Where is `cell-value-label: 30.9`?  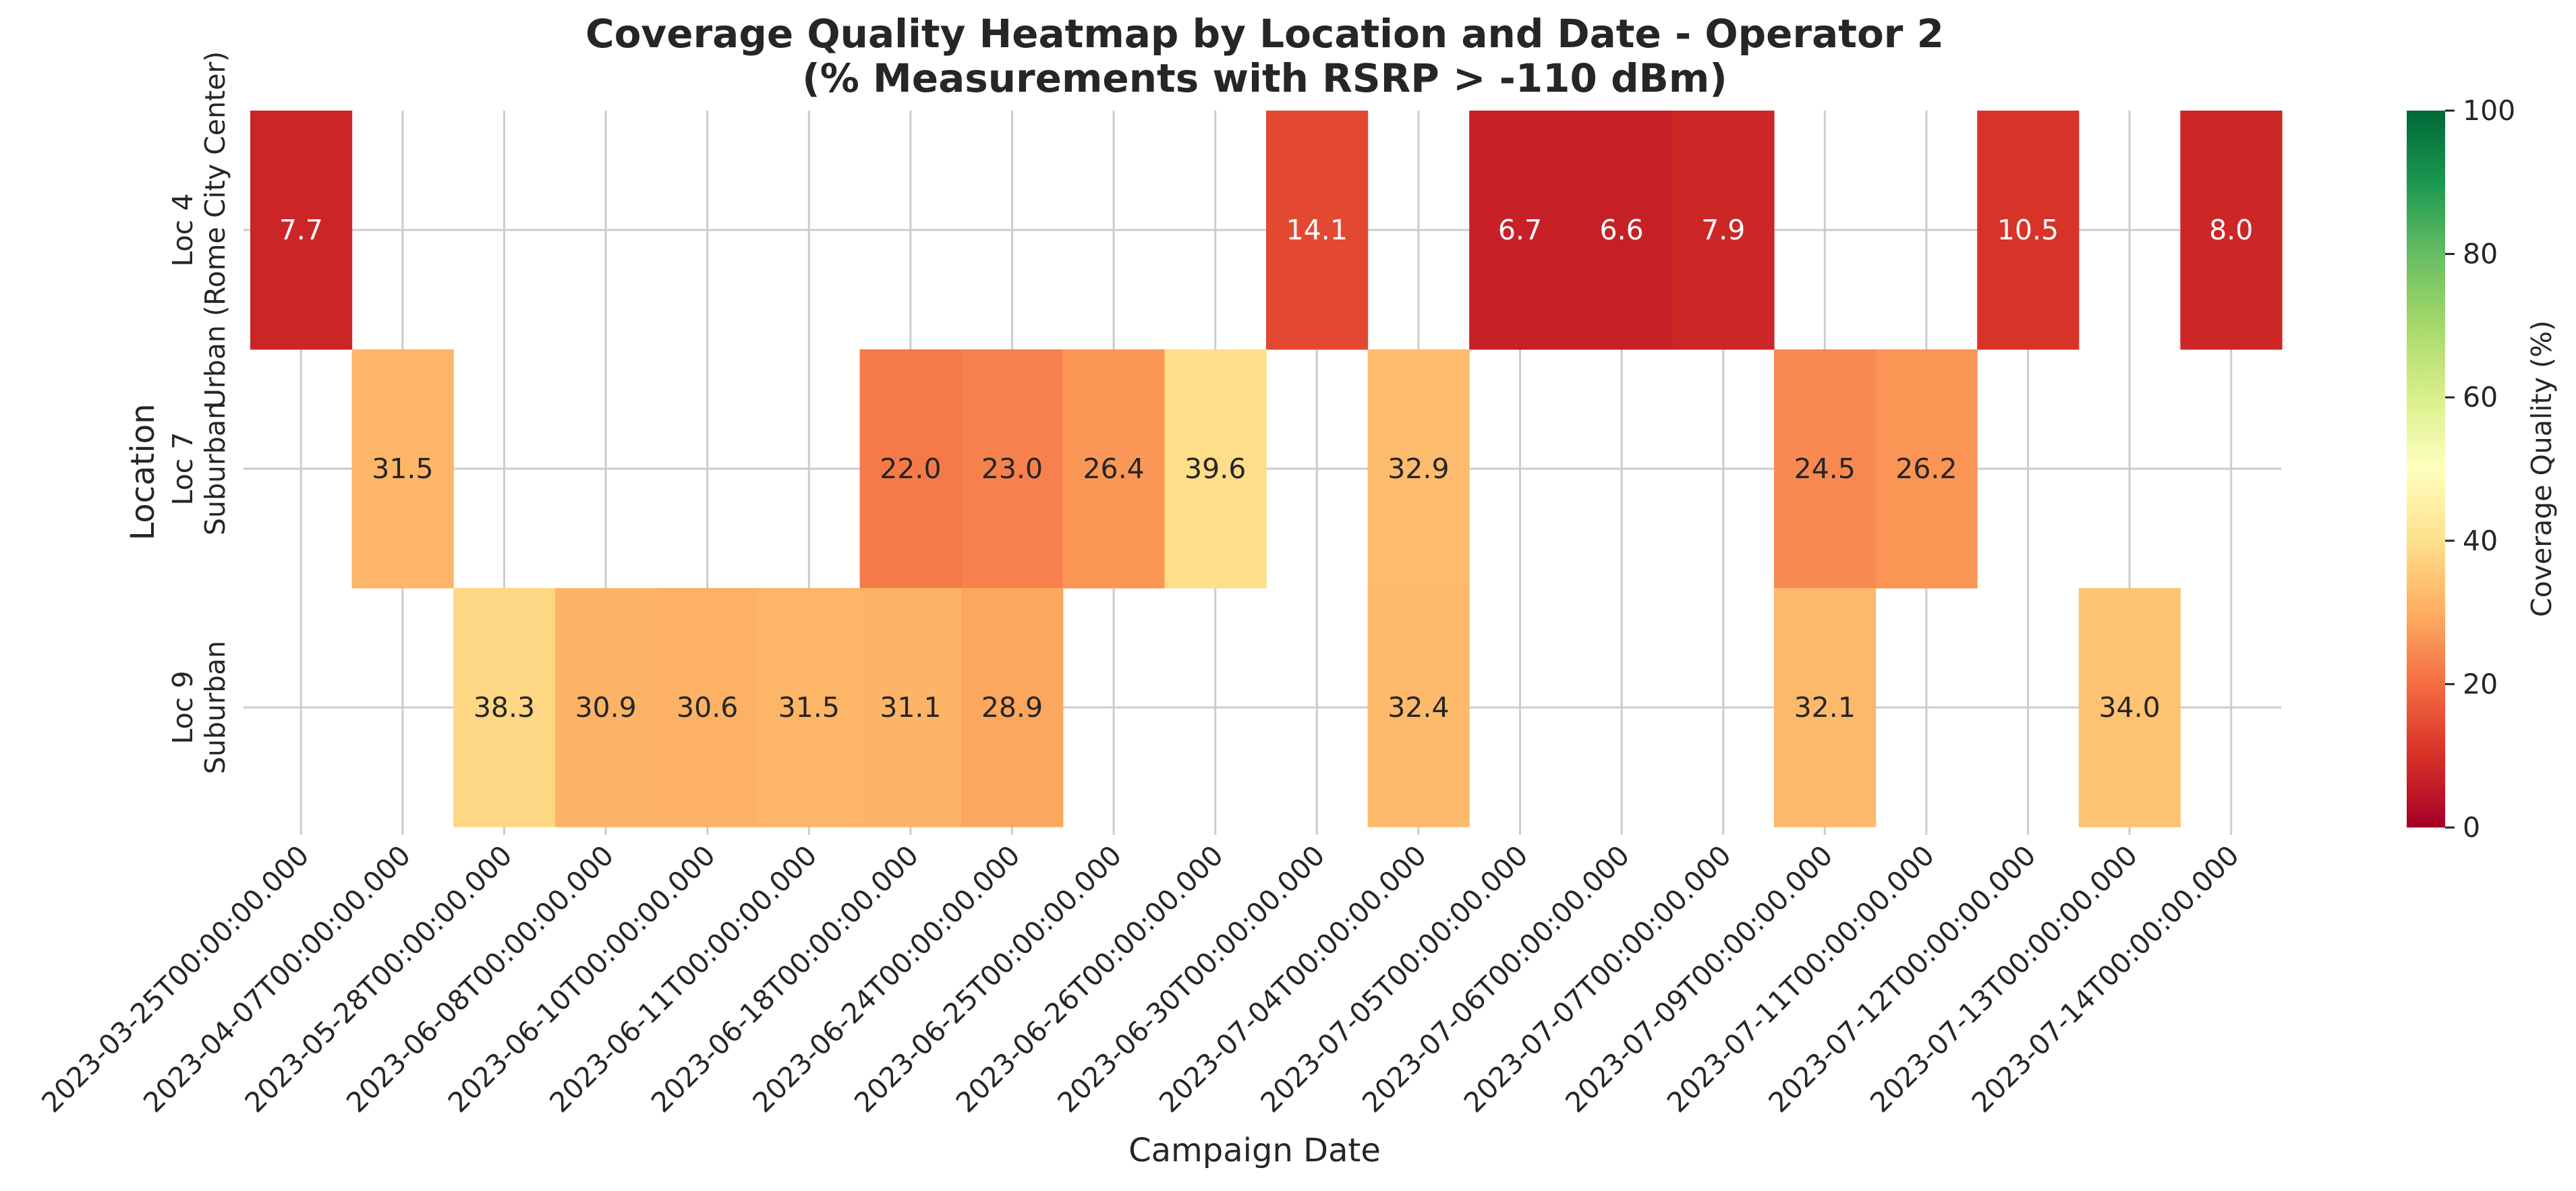
cell-value-label: 30.9 is located at coordinates (605, 708).